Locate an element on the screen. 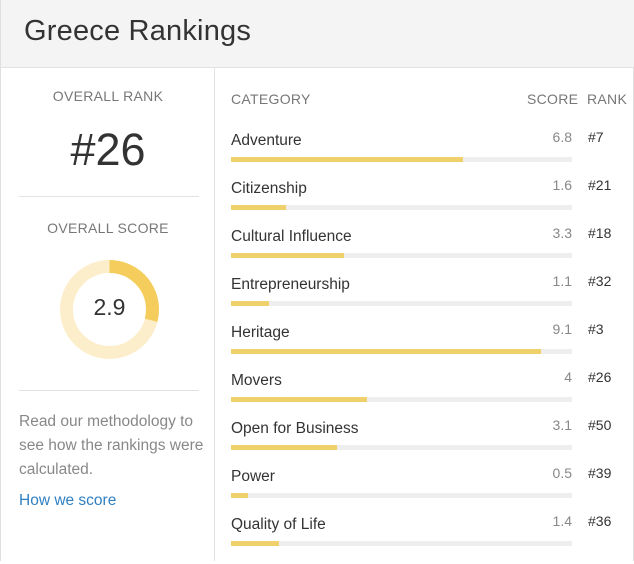 The image size is (634, 564). header: Greece Rankings is located at coordinates (317, 34).